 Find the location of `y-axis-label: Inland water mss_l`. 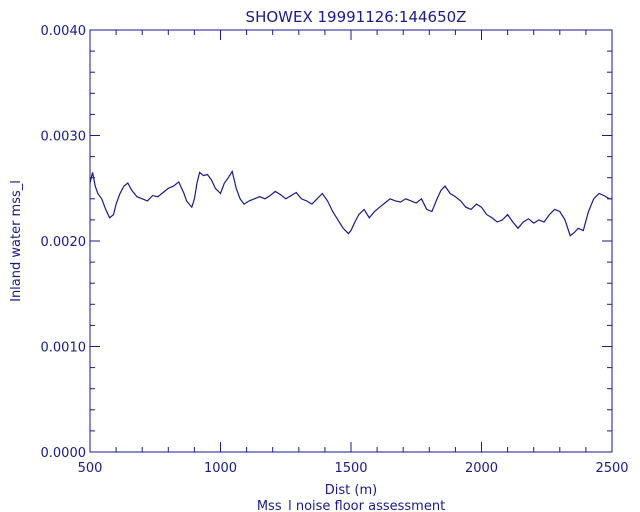

y-axis-label: Inland water mss_l is located at coordinates (16, 241).